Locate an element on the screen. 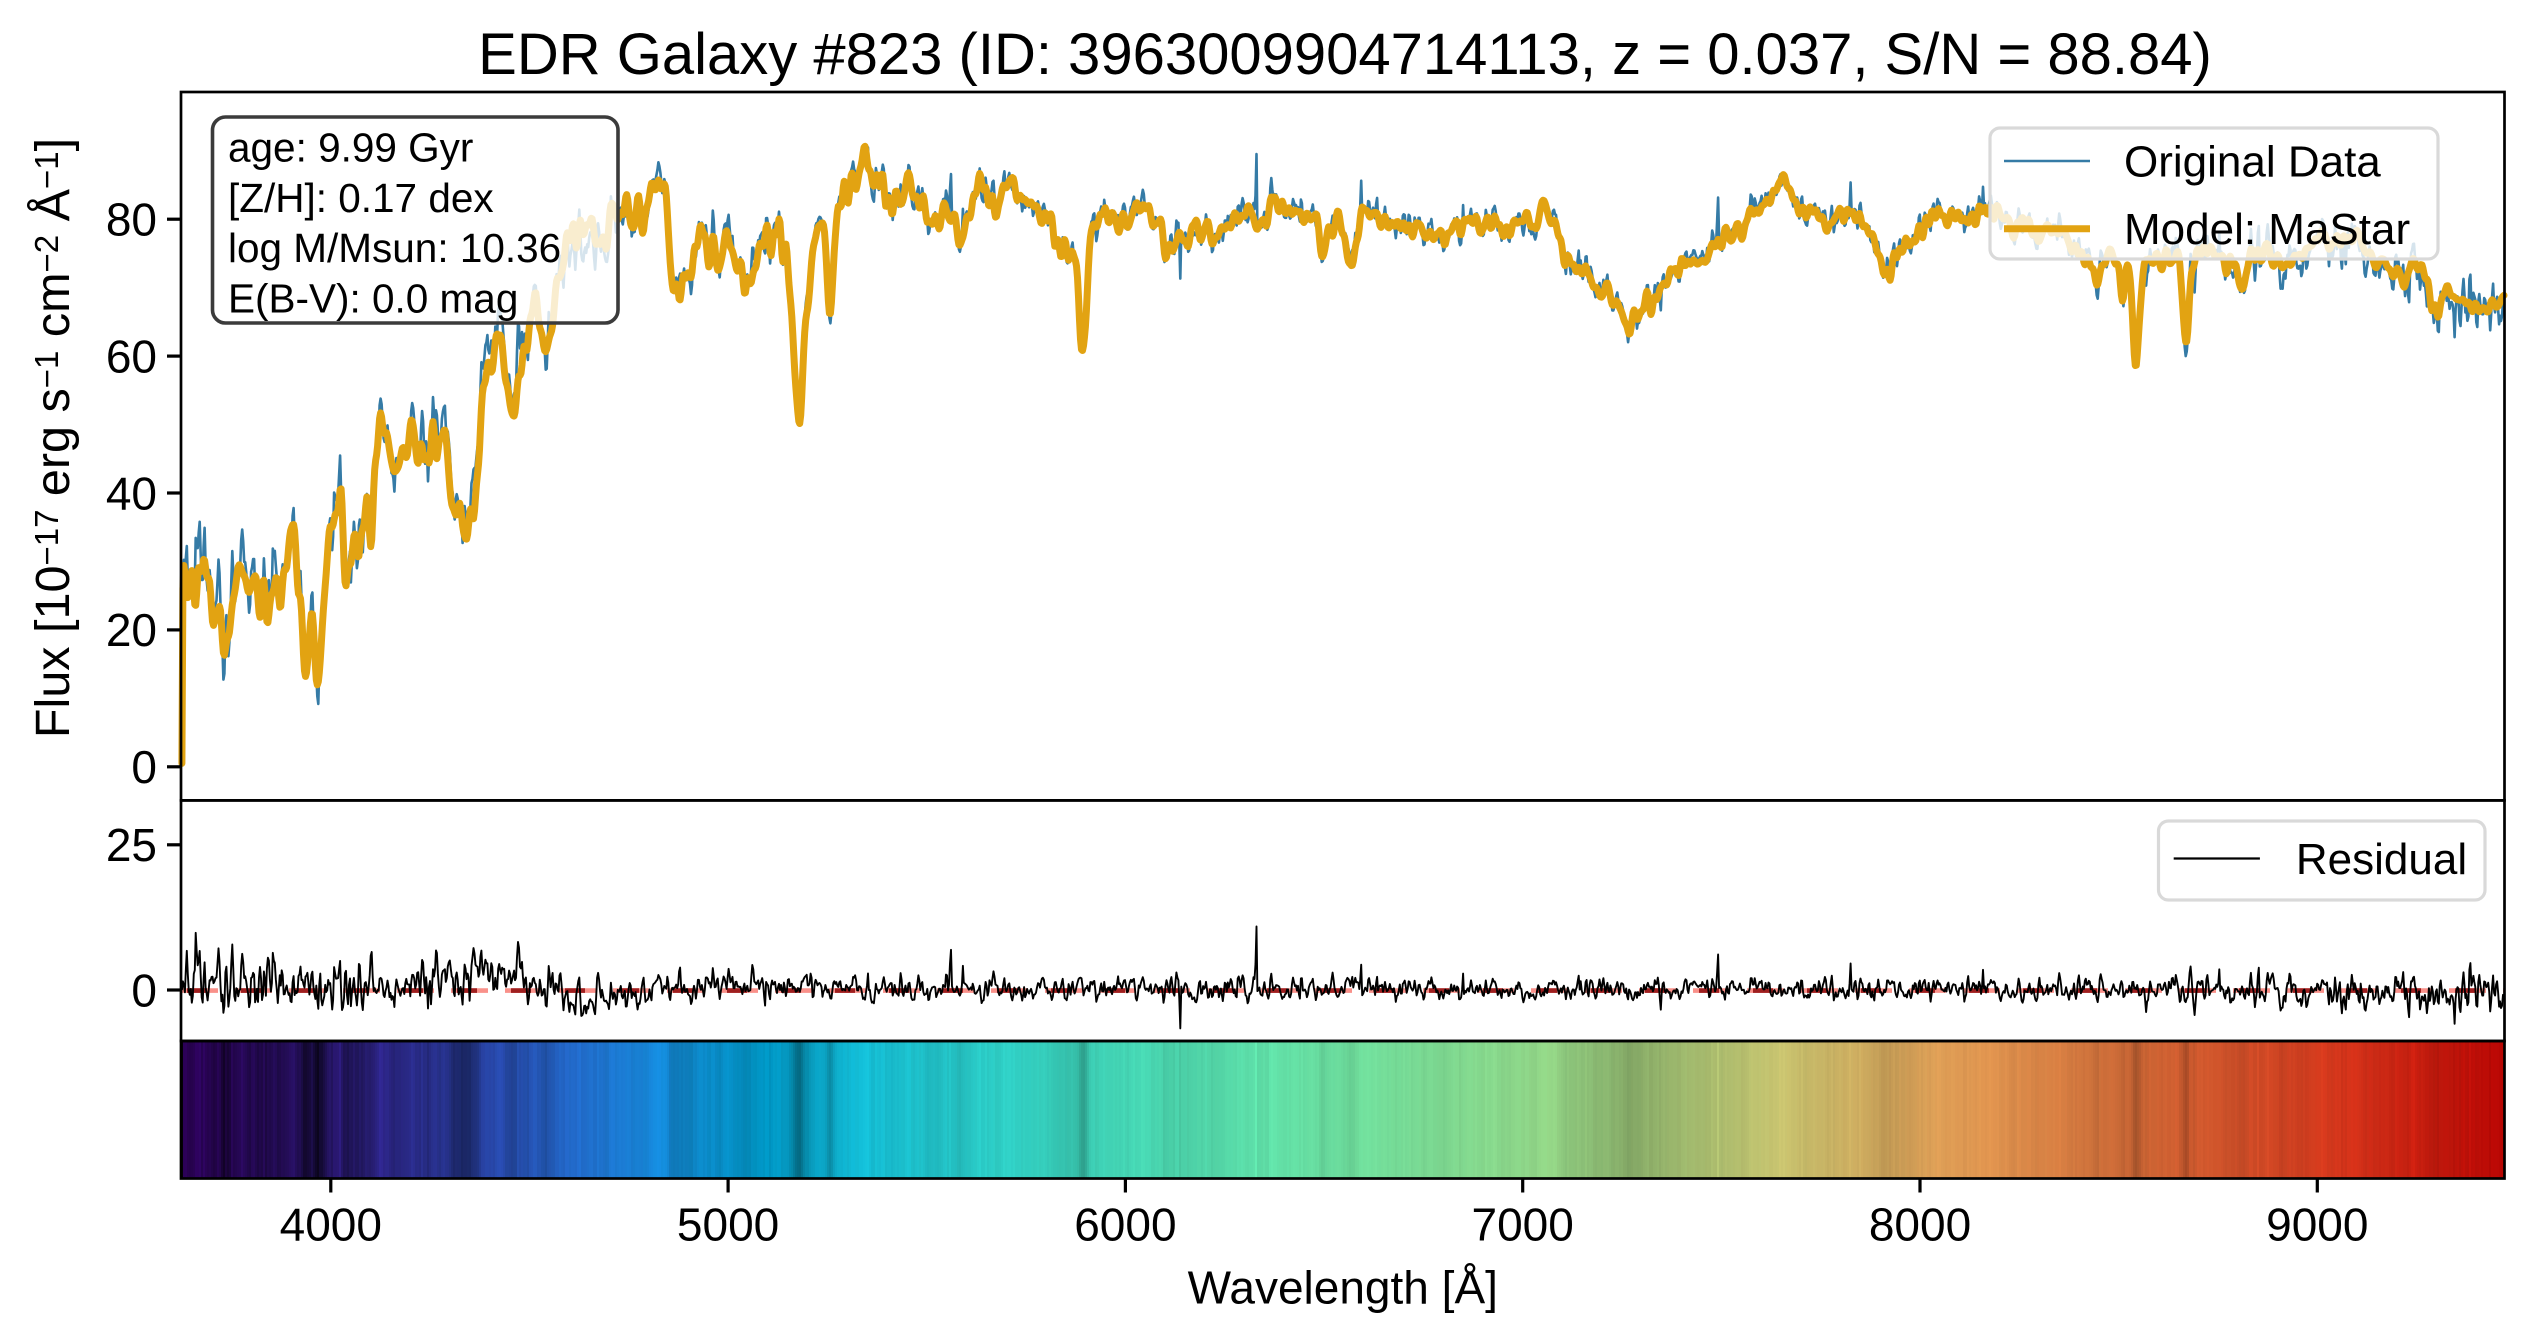 This screenshot has height=1341, width=2534. svg-text: 5000 is located at coordinates (728, 1225).